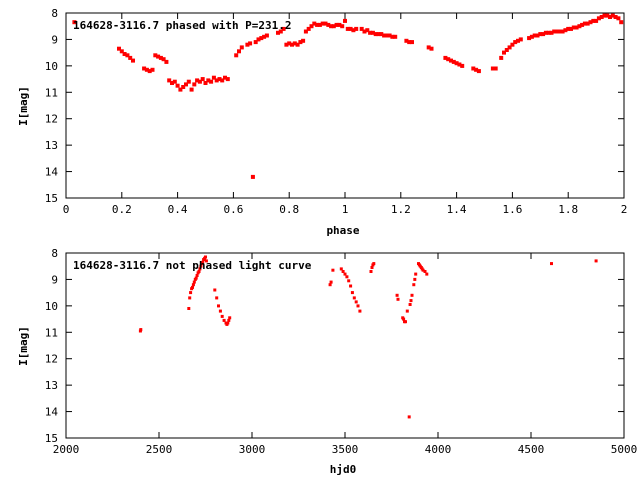  What do you see at coordinates (51, 438) in the screenshot?
I see `unphased-y-tick-label: 15` at bounding box center [51, 438].